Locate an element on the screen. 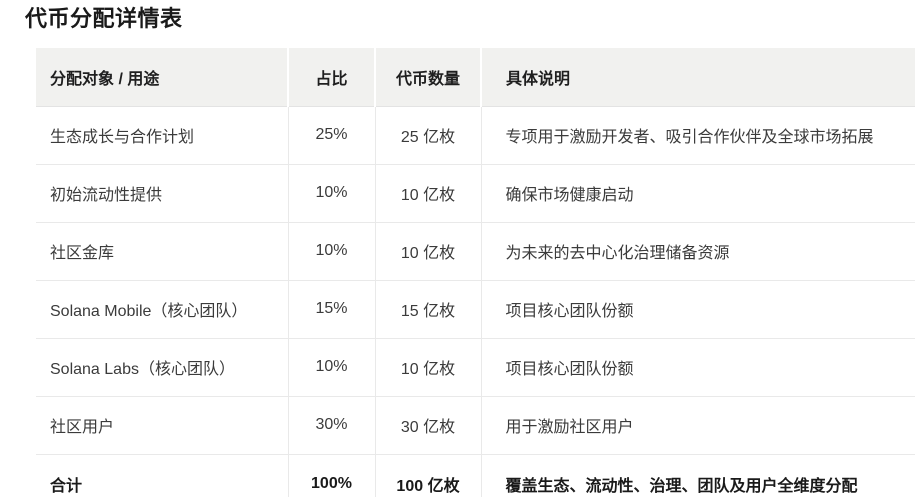 This screenshot has height=497, width=915. cell-name: 社区用户 is located at coordinates (162, 424).